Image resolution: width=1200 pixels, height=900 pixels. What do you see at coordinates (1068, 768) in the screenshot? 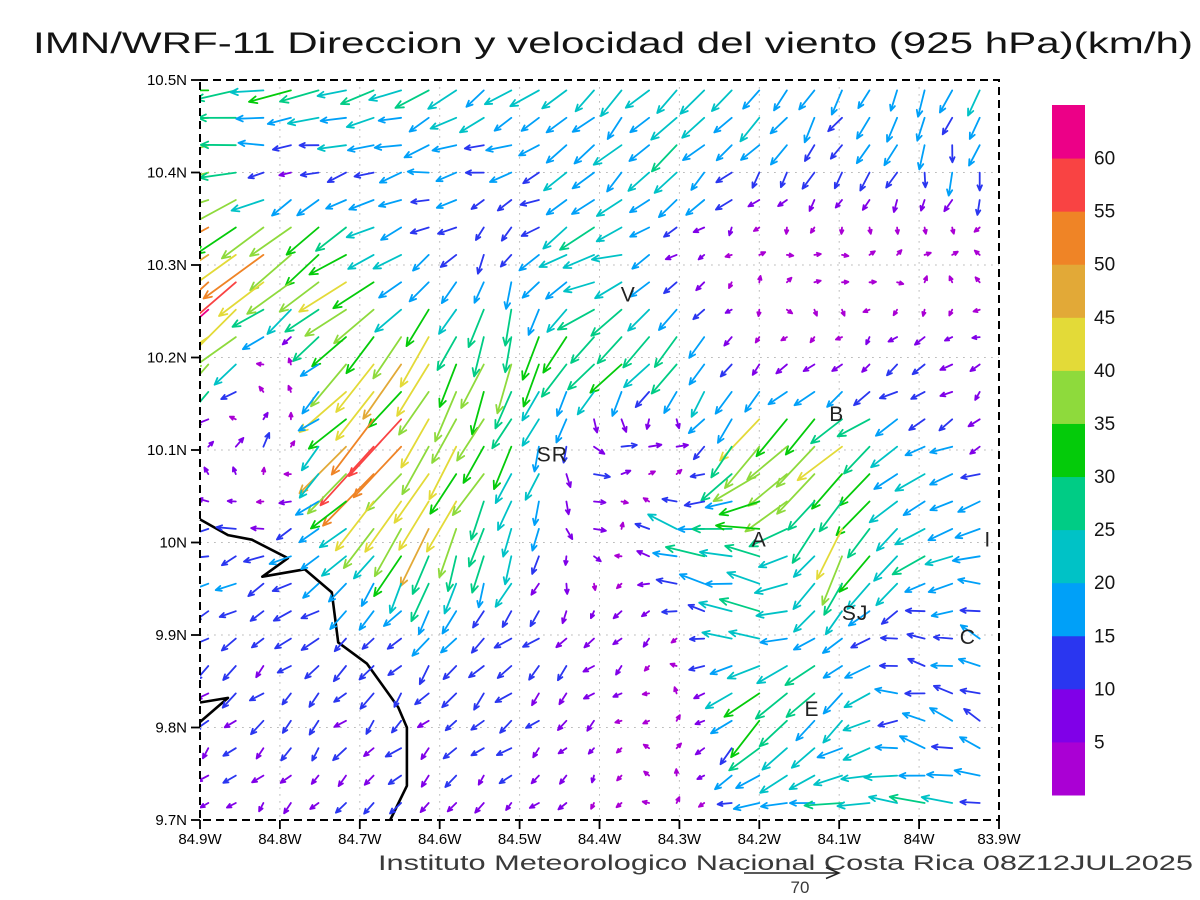
I see `colorbar-segment` at bounding box center [1068, 768].